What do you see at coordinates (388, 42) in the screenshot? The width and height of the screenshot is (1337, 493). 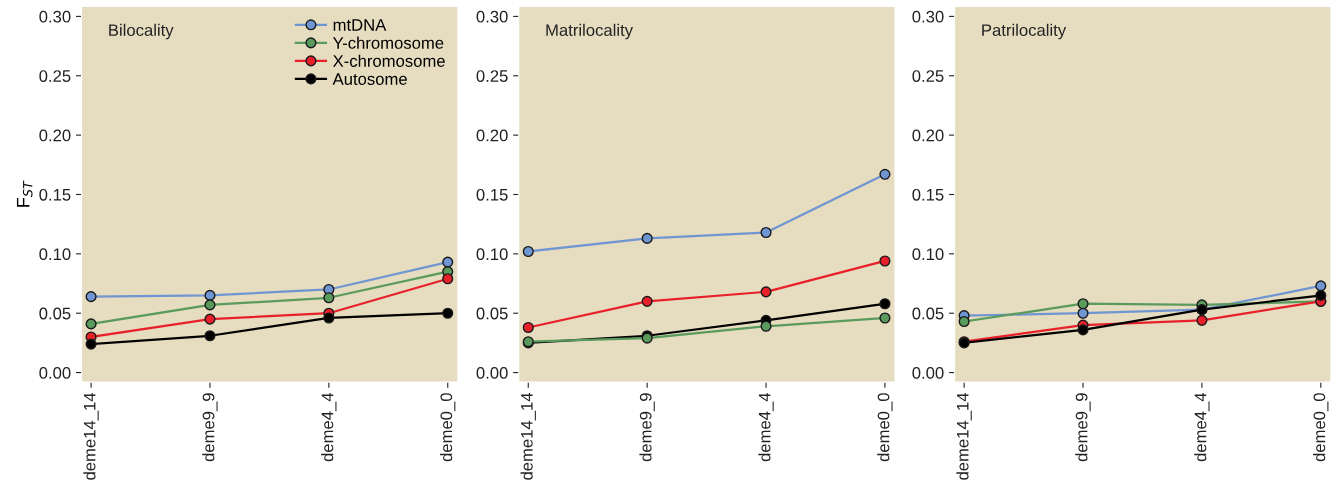 I see `legend-label: Y-chromosome` at bounding box center [388, 42].